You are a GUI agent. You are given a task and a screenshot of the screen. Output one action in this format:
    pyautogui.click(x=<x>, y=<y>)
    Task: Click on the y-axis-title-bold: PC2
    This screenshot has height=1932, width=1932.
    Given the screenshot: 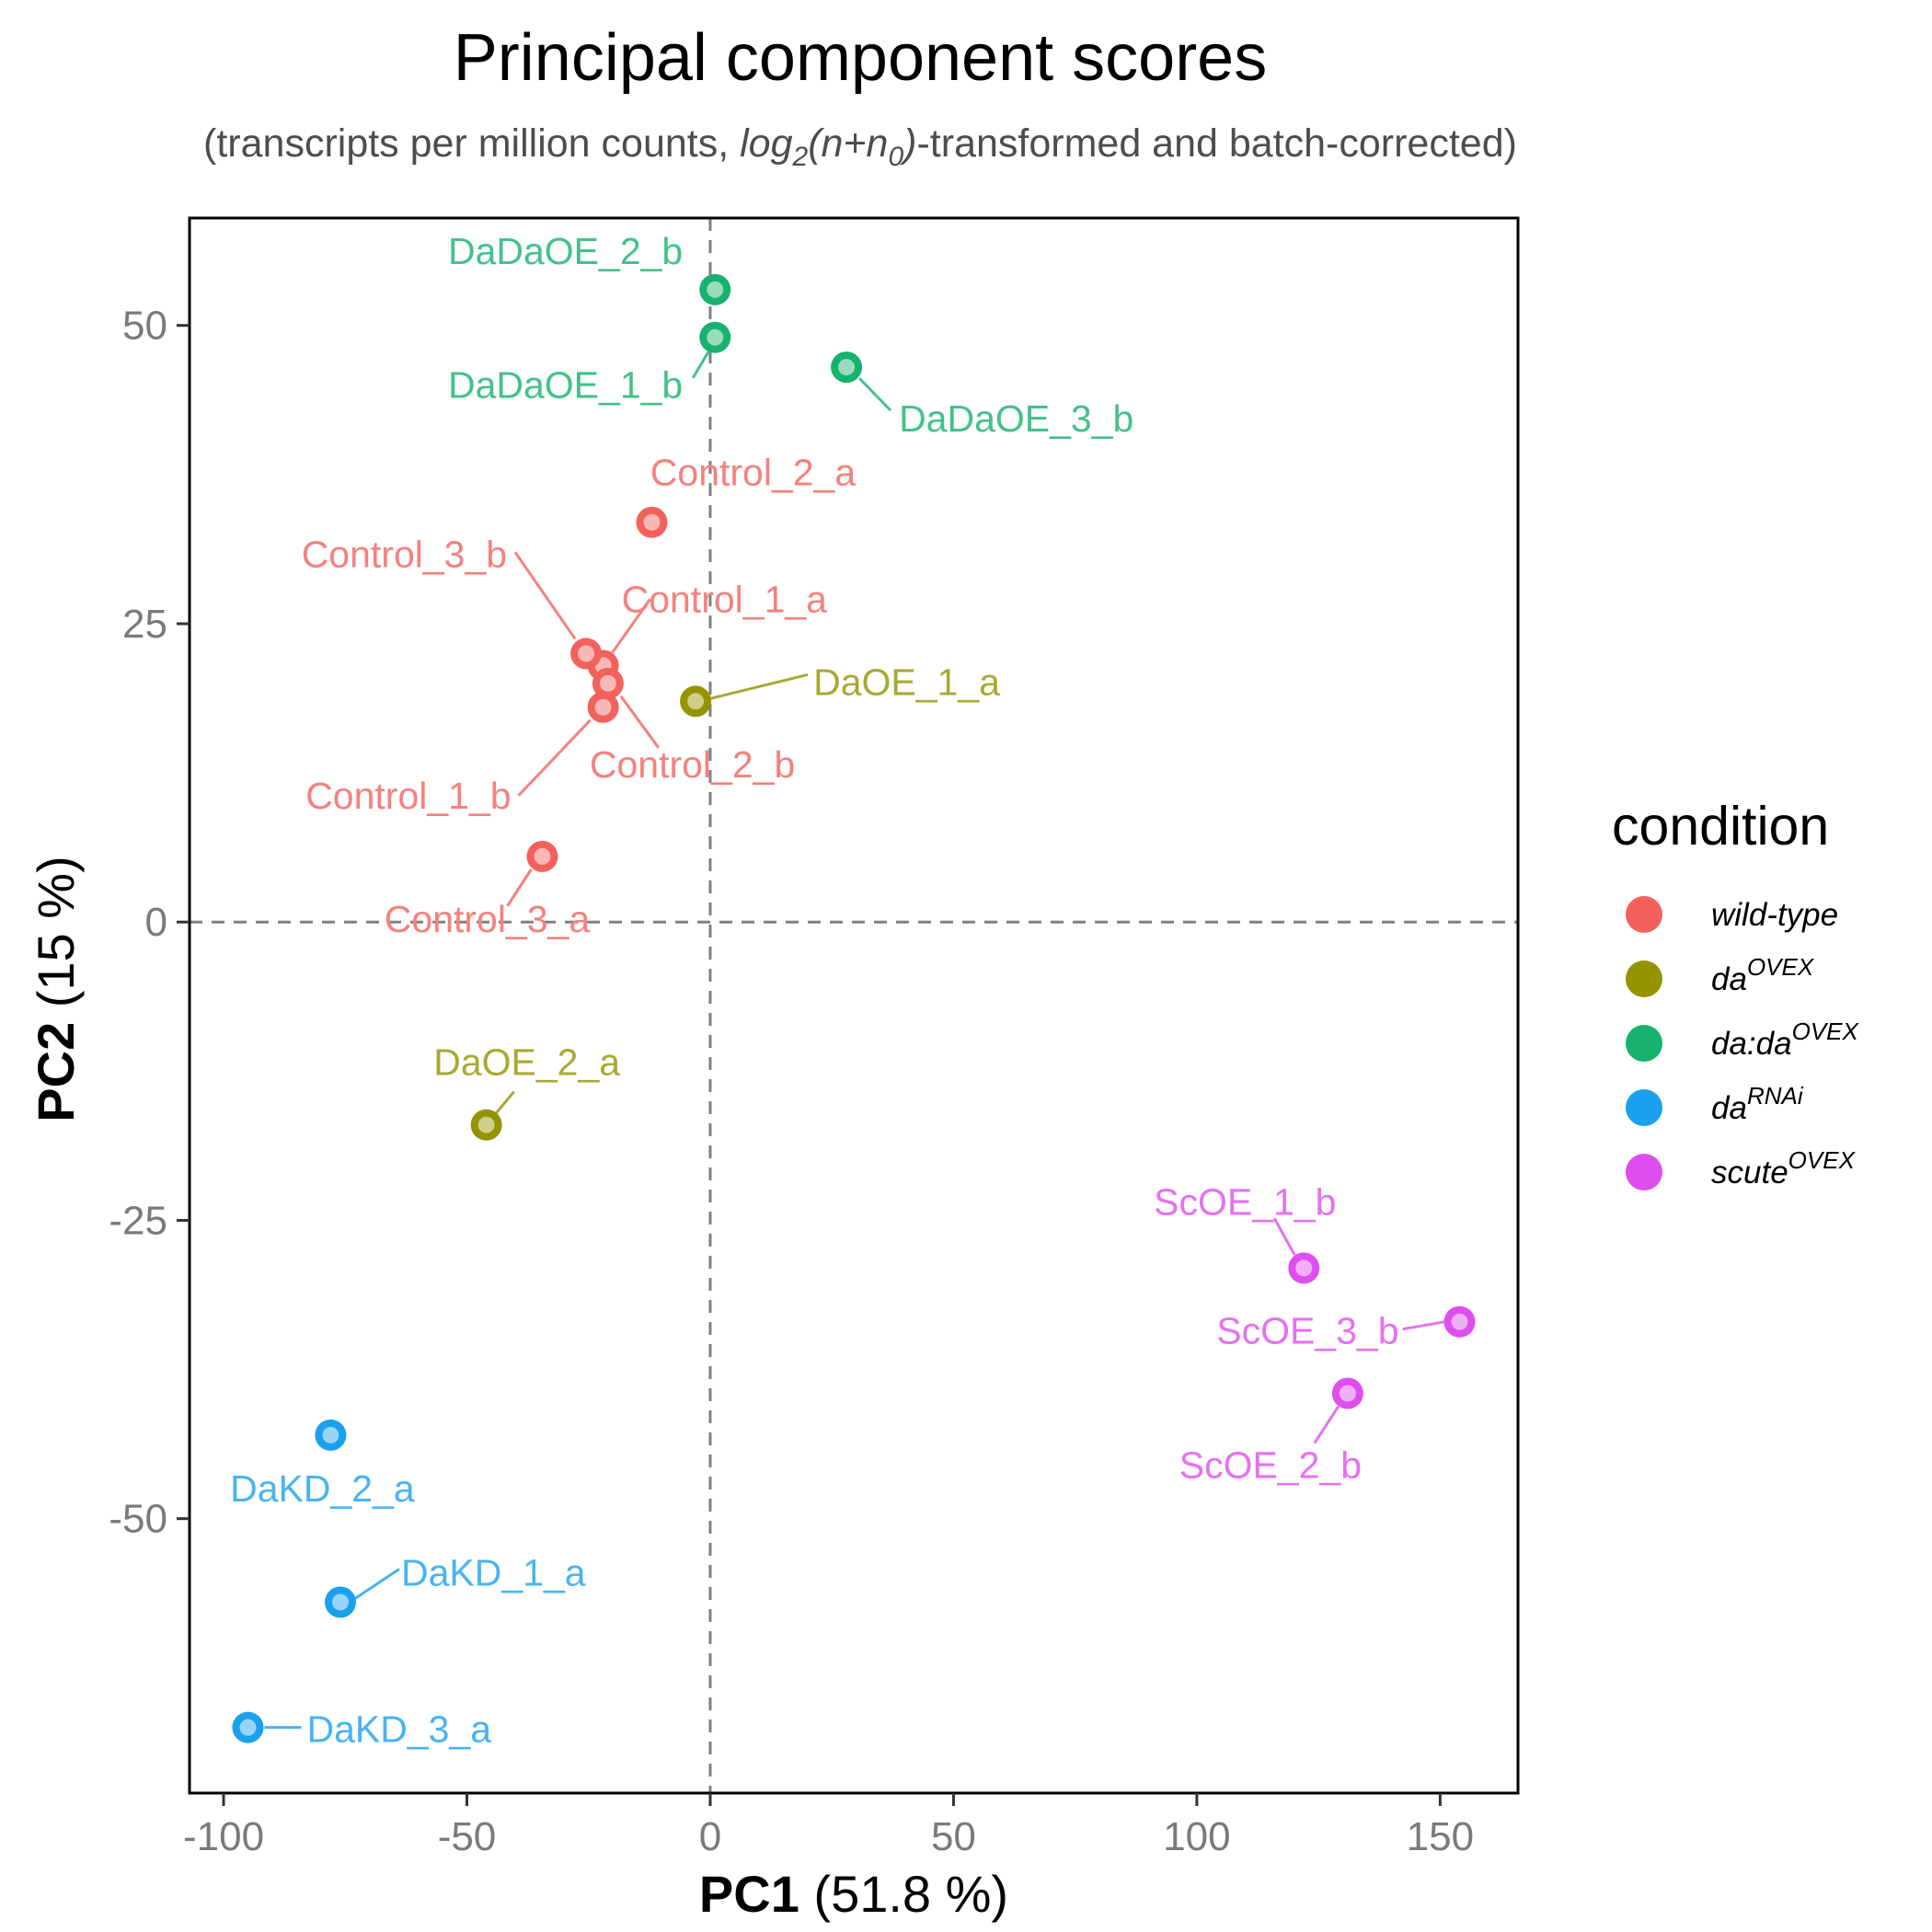 What is the action you would take?
    pyautogui.click(x=56, y=1072)
    